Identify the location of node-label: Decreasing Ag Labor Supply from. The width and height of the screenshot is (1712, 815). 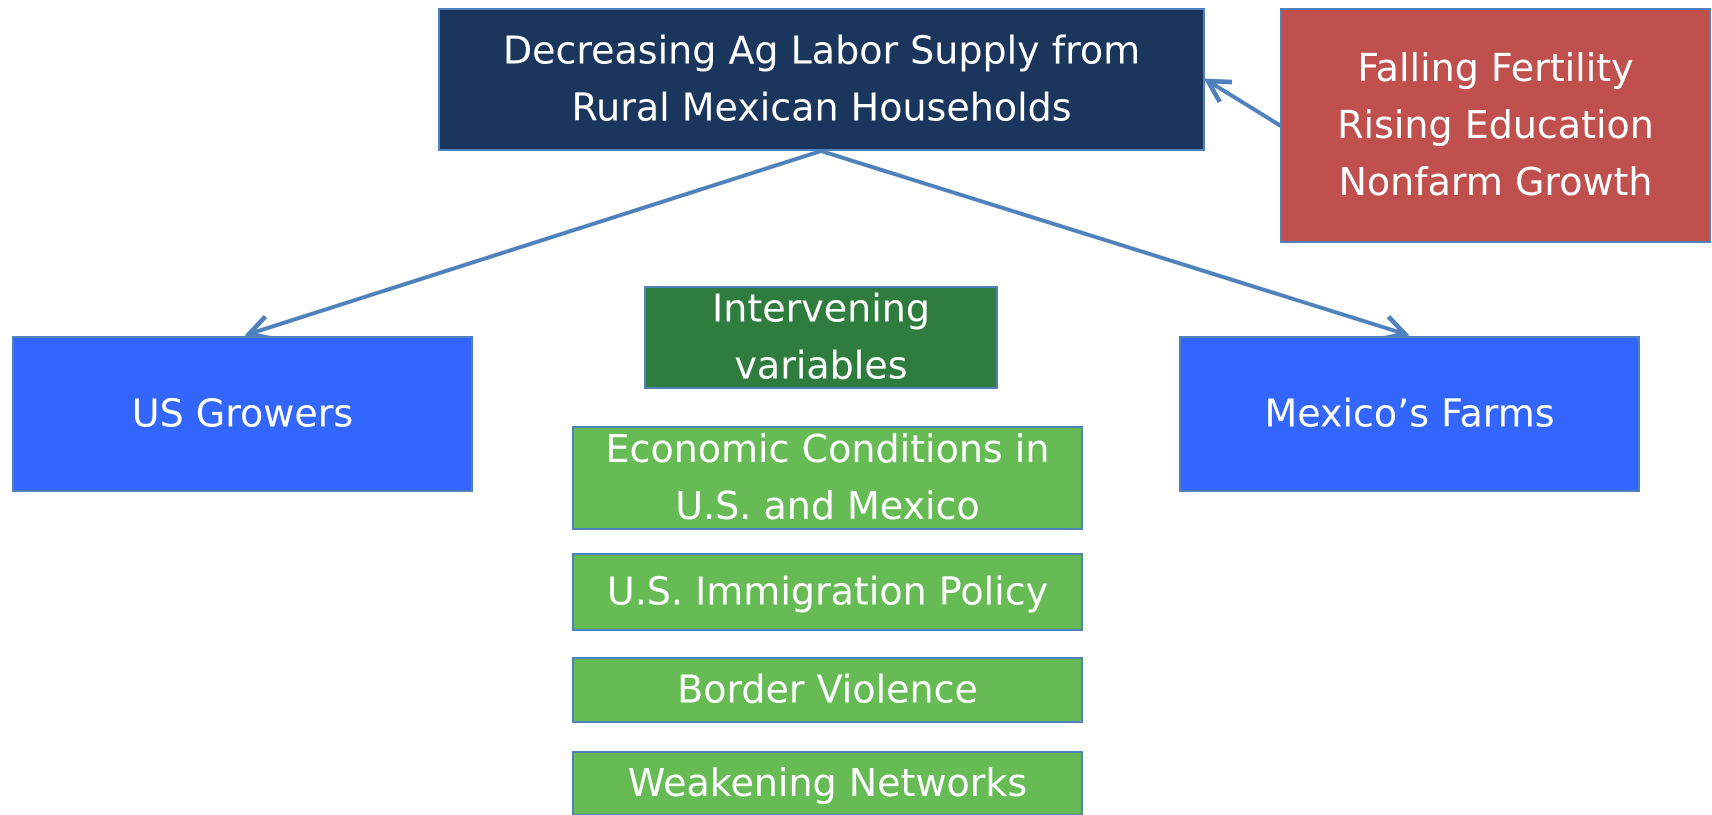
(821, 51).